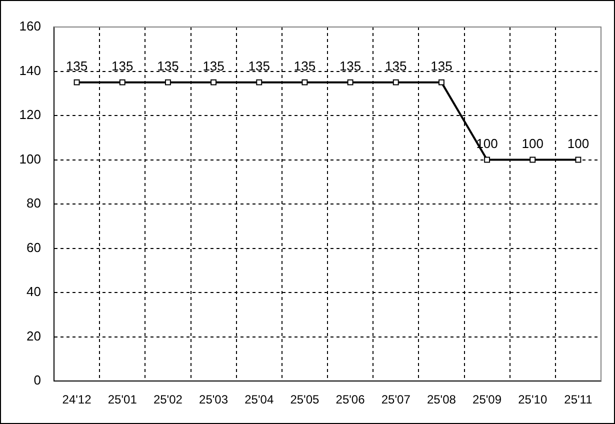 This screenshot has height=424, width=615. What do you see at coordinates (33, 247) in the screenshot?
I see `y-tick-label: 60` at bounding box center [33, 247].